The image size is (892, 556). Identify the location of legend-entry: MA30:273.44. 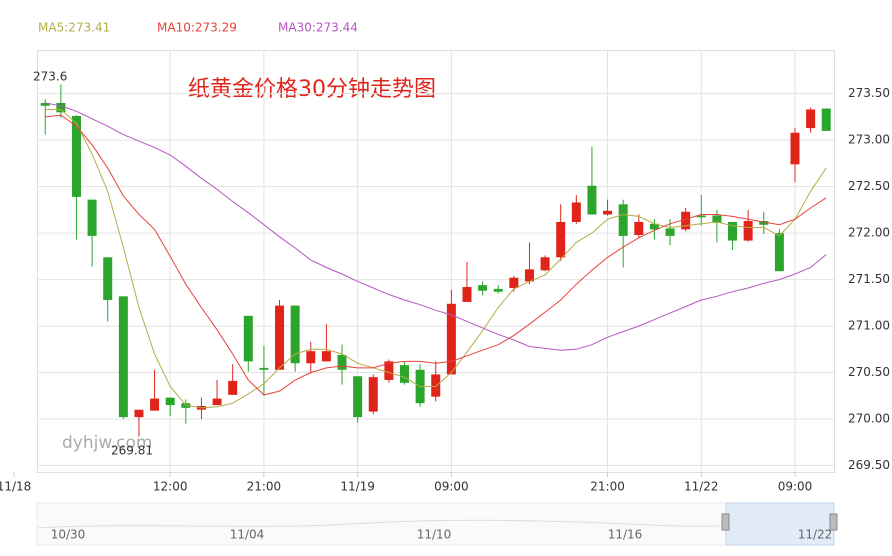
(318, 28).